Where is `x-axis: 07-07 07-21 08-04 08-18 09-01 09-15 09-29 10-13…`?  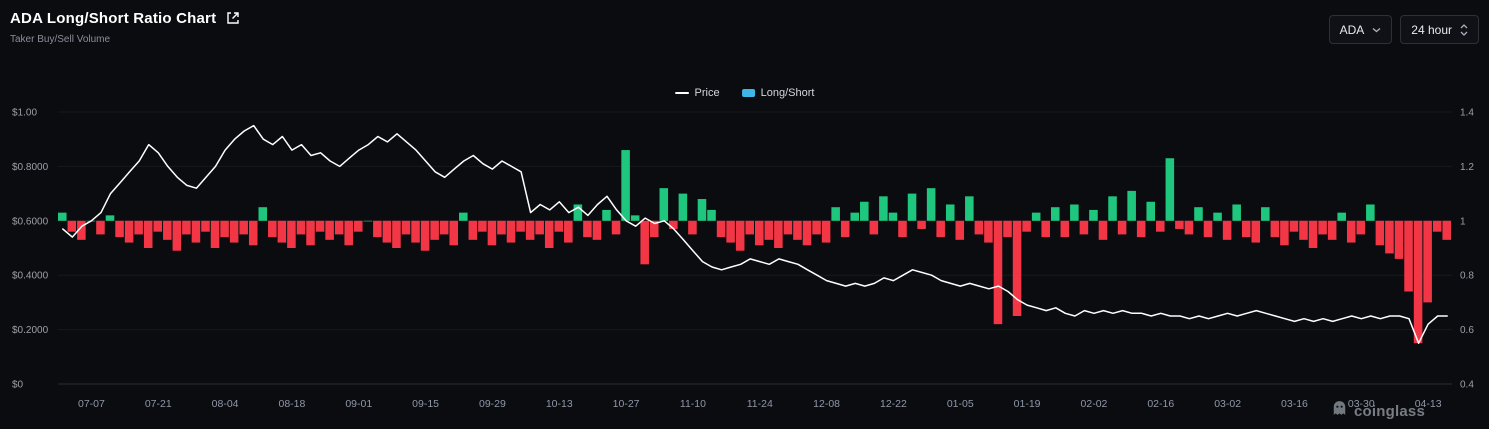 x-axis: 07-07 07-21 08-04 08-18 09-01 09-15 09-29 10-13… is located at coordinates (760, 404).